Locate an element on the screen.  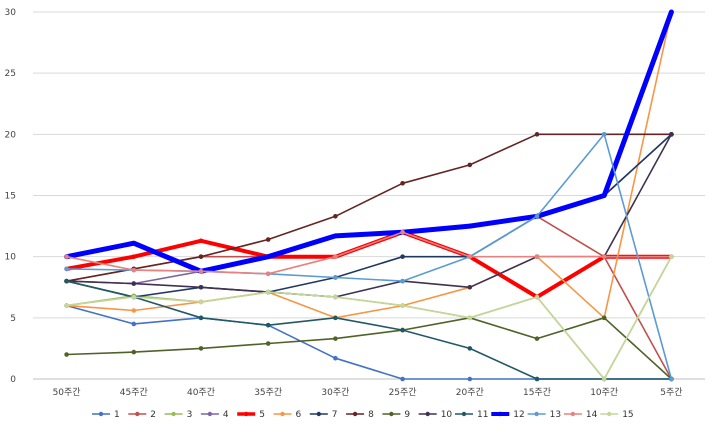
legend-label: 2 is located at coordinates (153, 415).